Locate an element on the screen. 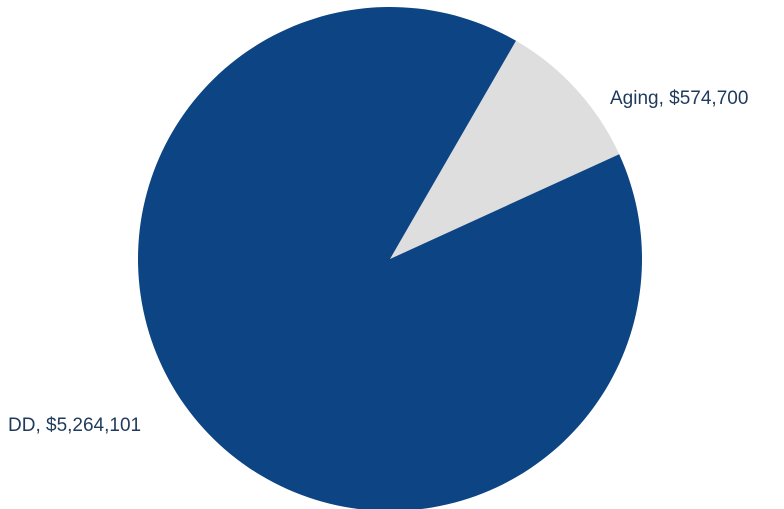 The width and height of the screenshot is (784, 509). slice-label-dd: DD, $5,264,101 is located at coordinates (74, 425).